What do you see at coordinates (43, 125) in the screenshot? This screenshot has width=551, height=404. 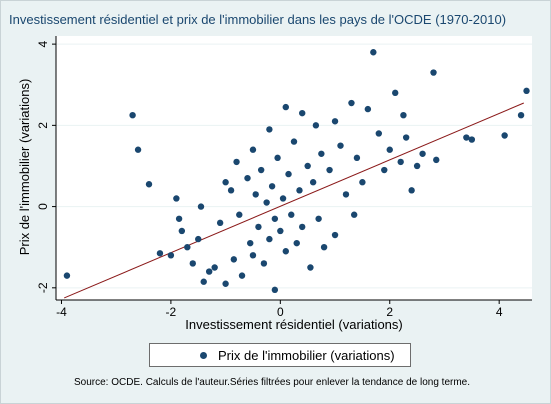 I see `y-tick-label-2: 2` at bounding box center [43, 125].